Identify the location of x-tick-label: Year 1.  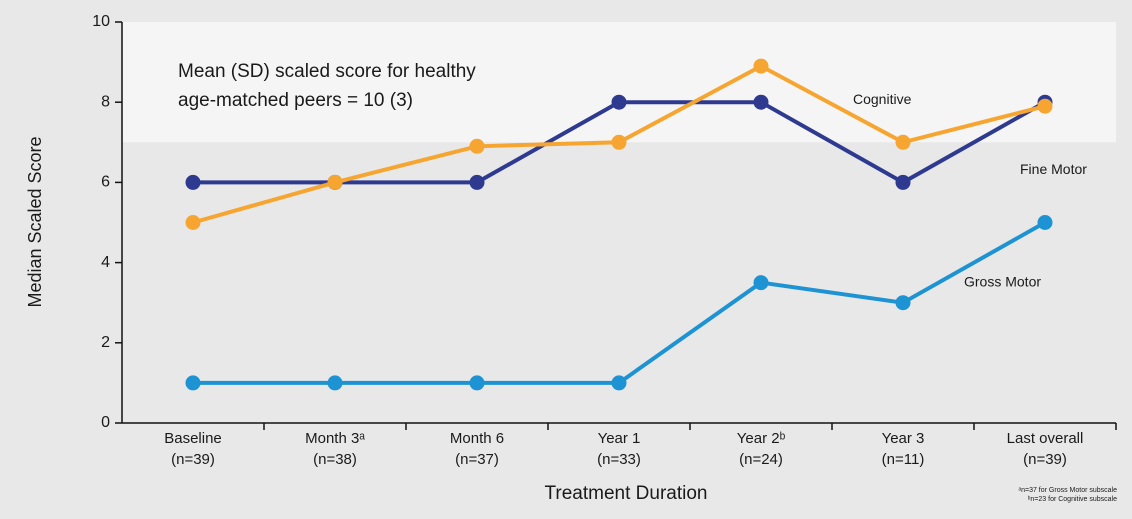
(619, 438).